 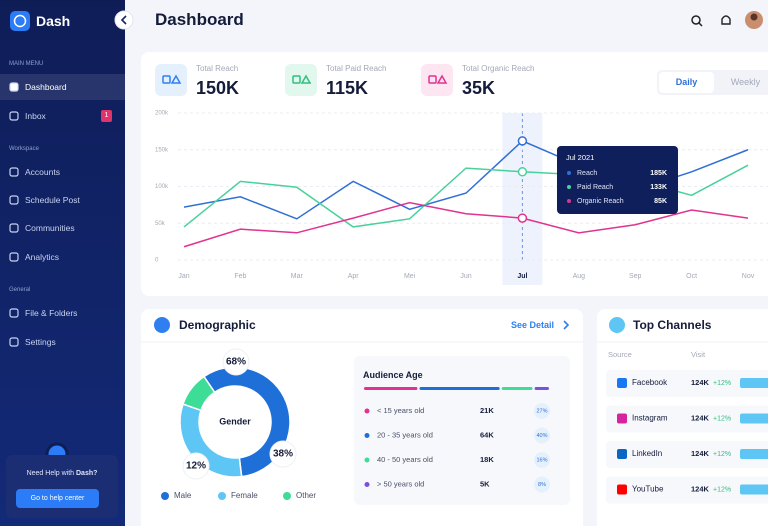 What do you see at coordinates (162, 187) in the screenshot?
I see `y-tick-label: 100k` at bounding box center [162, 187].